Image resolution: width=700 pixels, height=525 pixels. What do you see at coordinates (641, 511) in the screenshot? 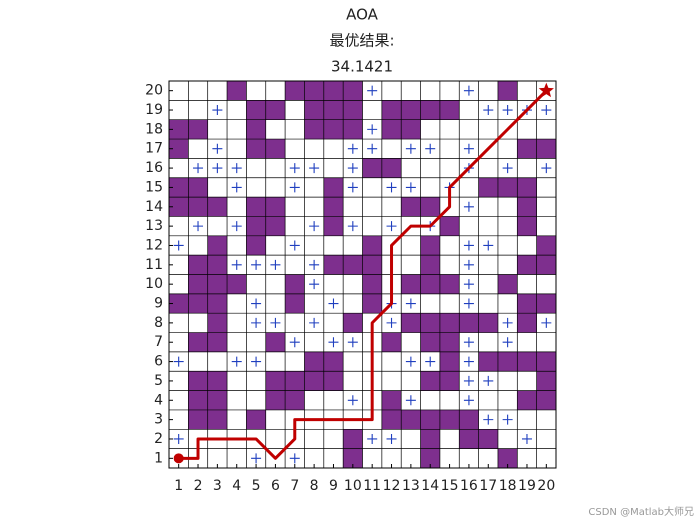
I see `watermark: CSDN @Matlab大师兄` at bounding box center [641, 511].